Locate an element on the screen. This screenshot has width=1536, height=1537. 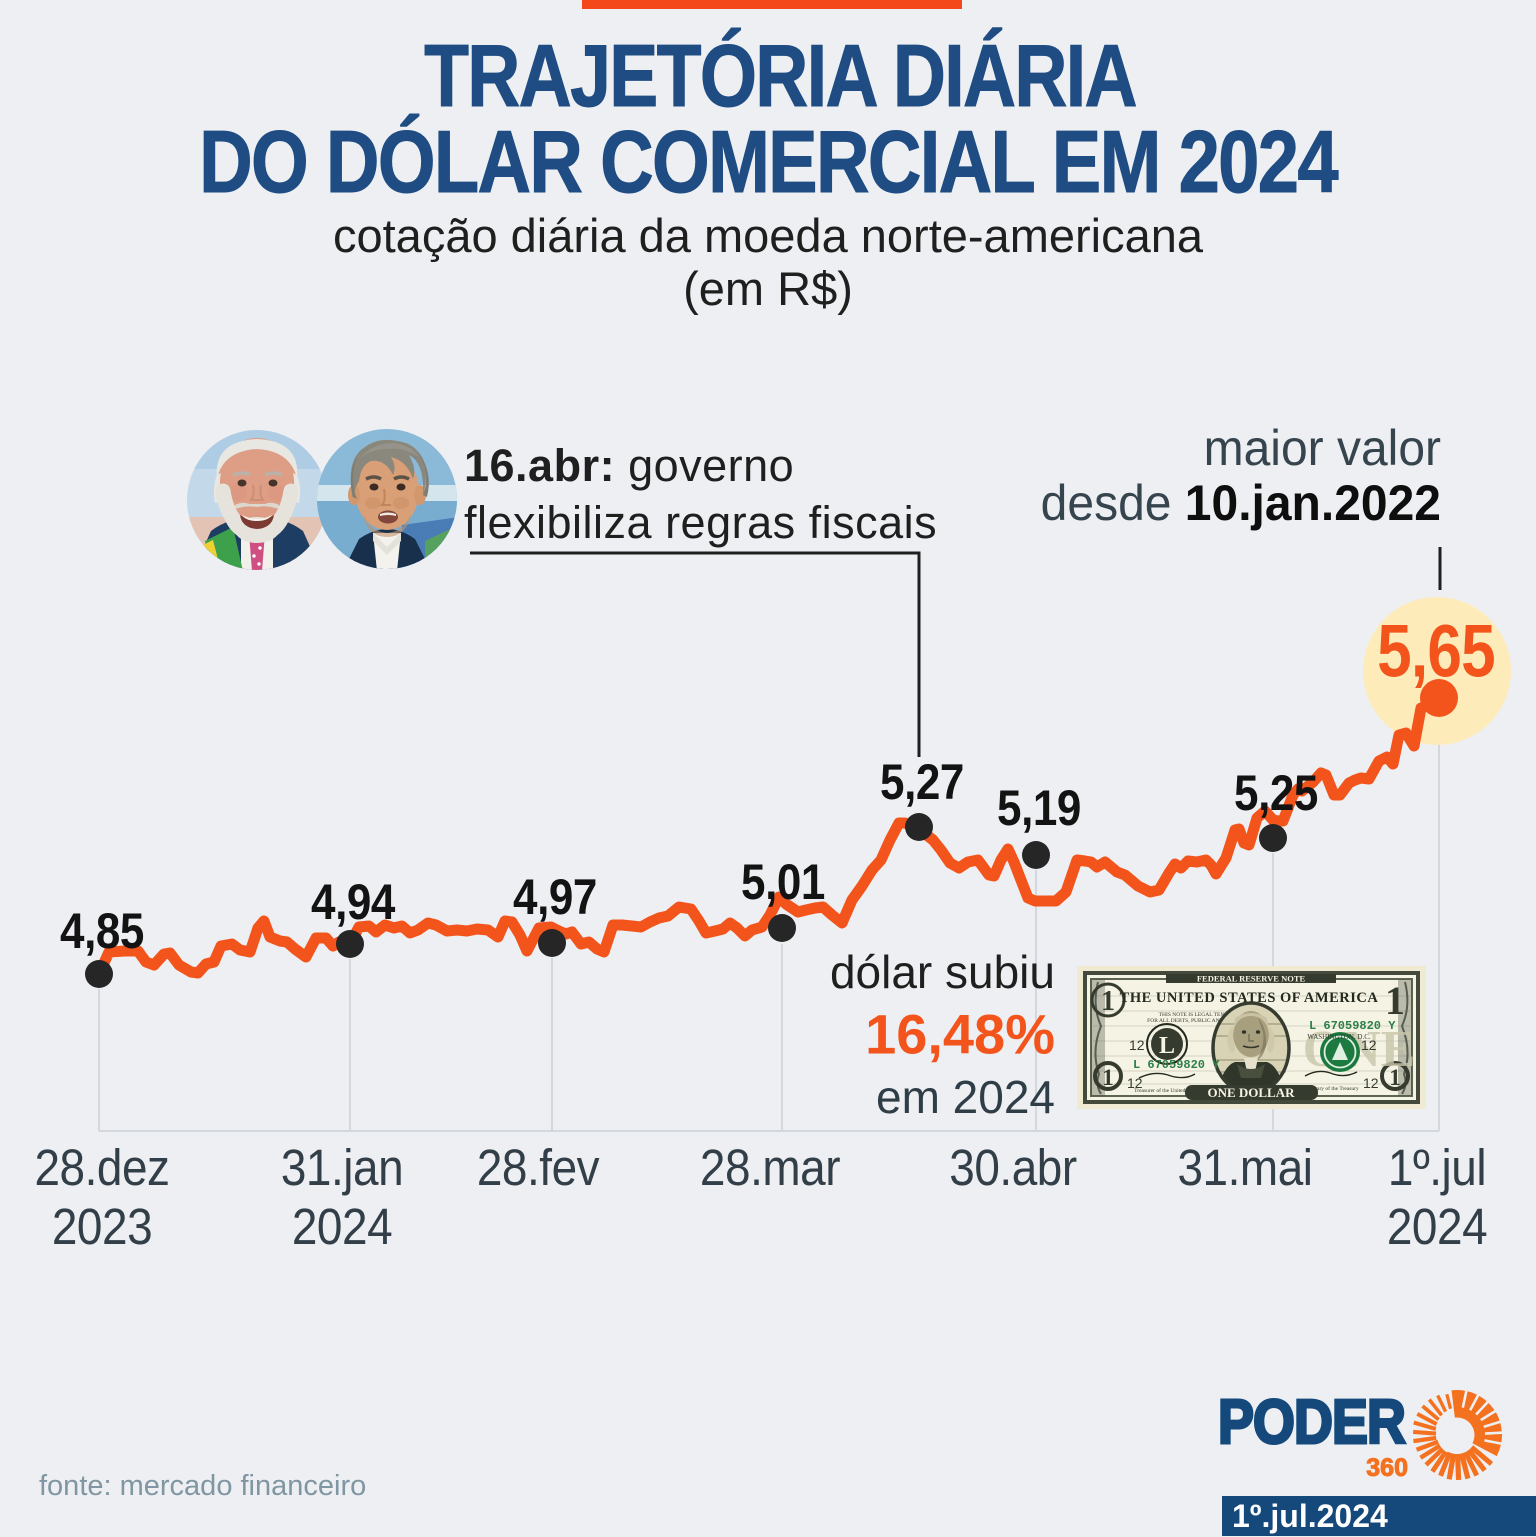
svg-text: ONE DOLLAR is located at coordinates (1251, 1092).